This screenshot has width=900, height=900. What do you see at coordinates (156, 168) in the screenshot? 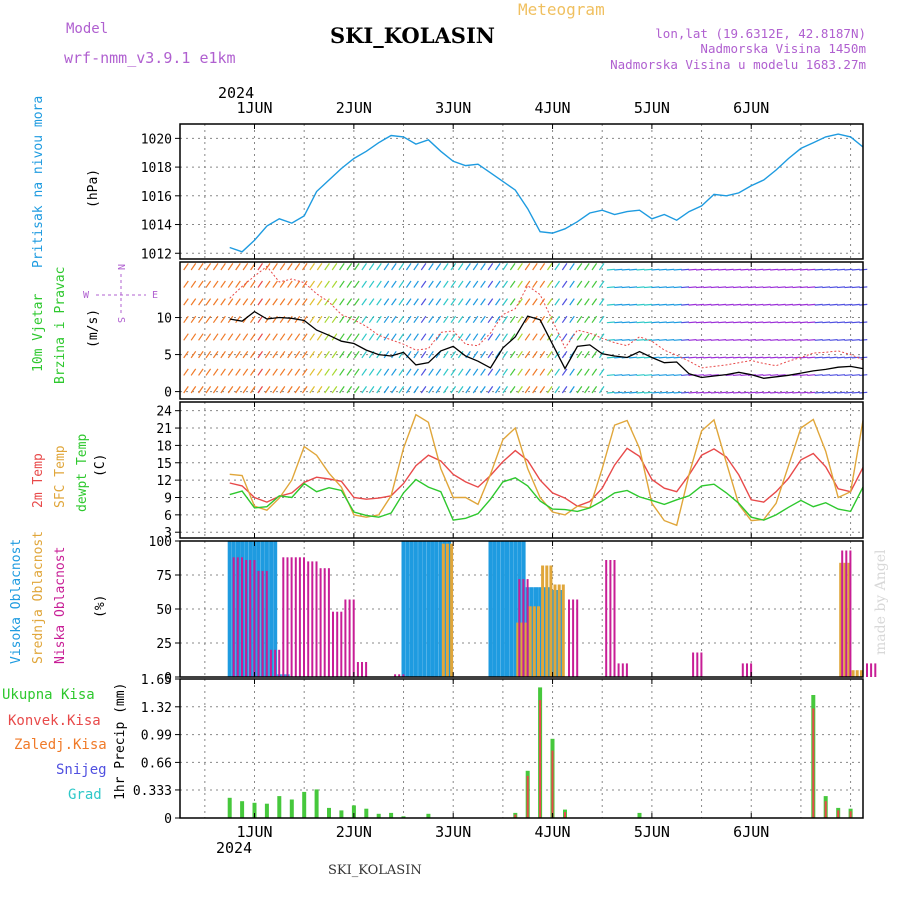
I see `y-tick-label: 1018` at bounding box center [156, 168].